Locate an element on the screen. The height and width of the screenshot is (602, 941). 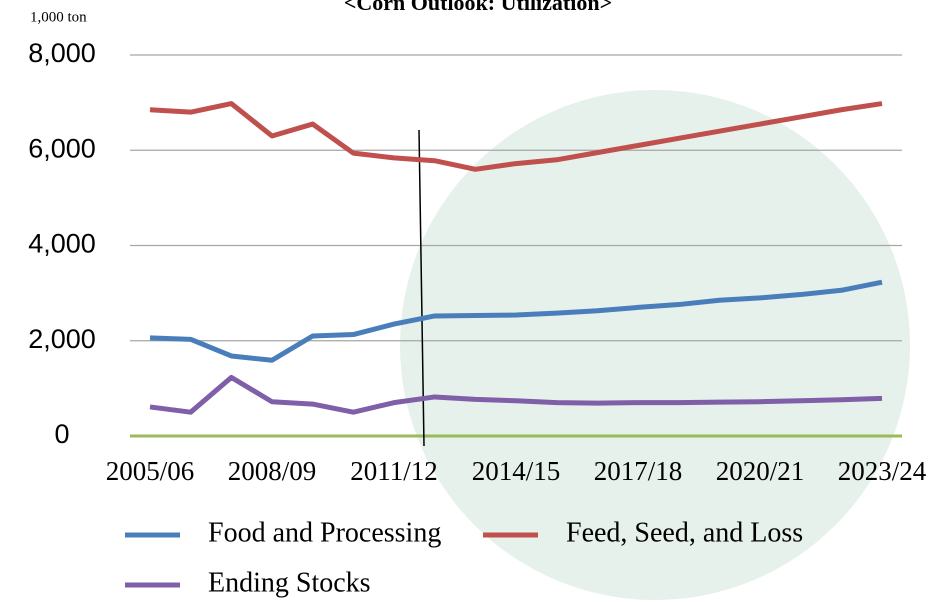
chart-title: <Corn Outlook: Utilization> is located at coordinates (478, 7).